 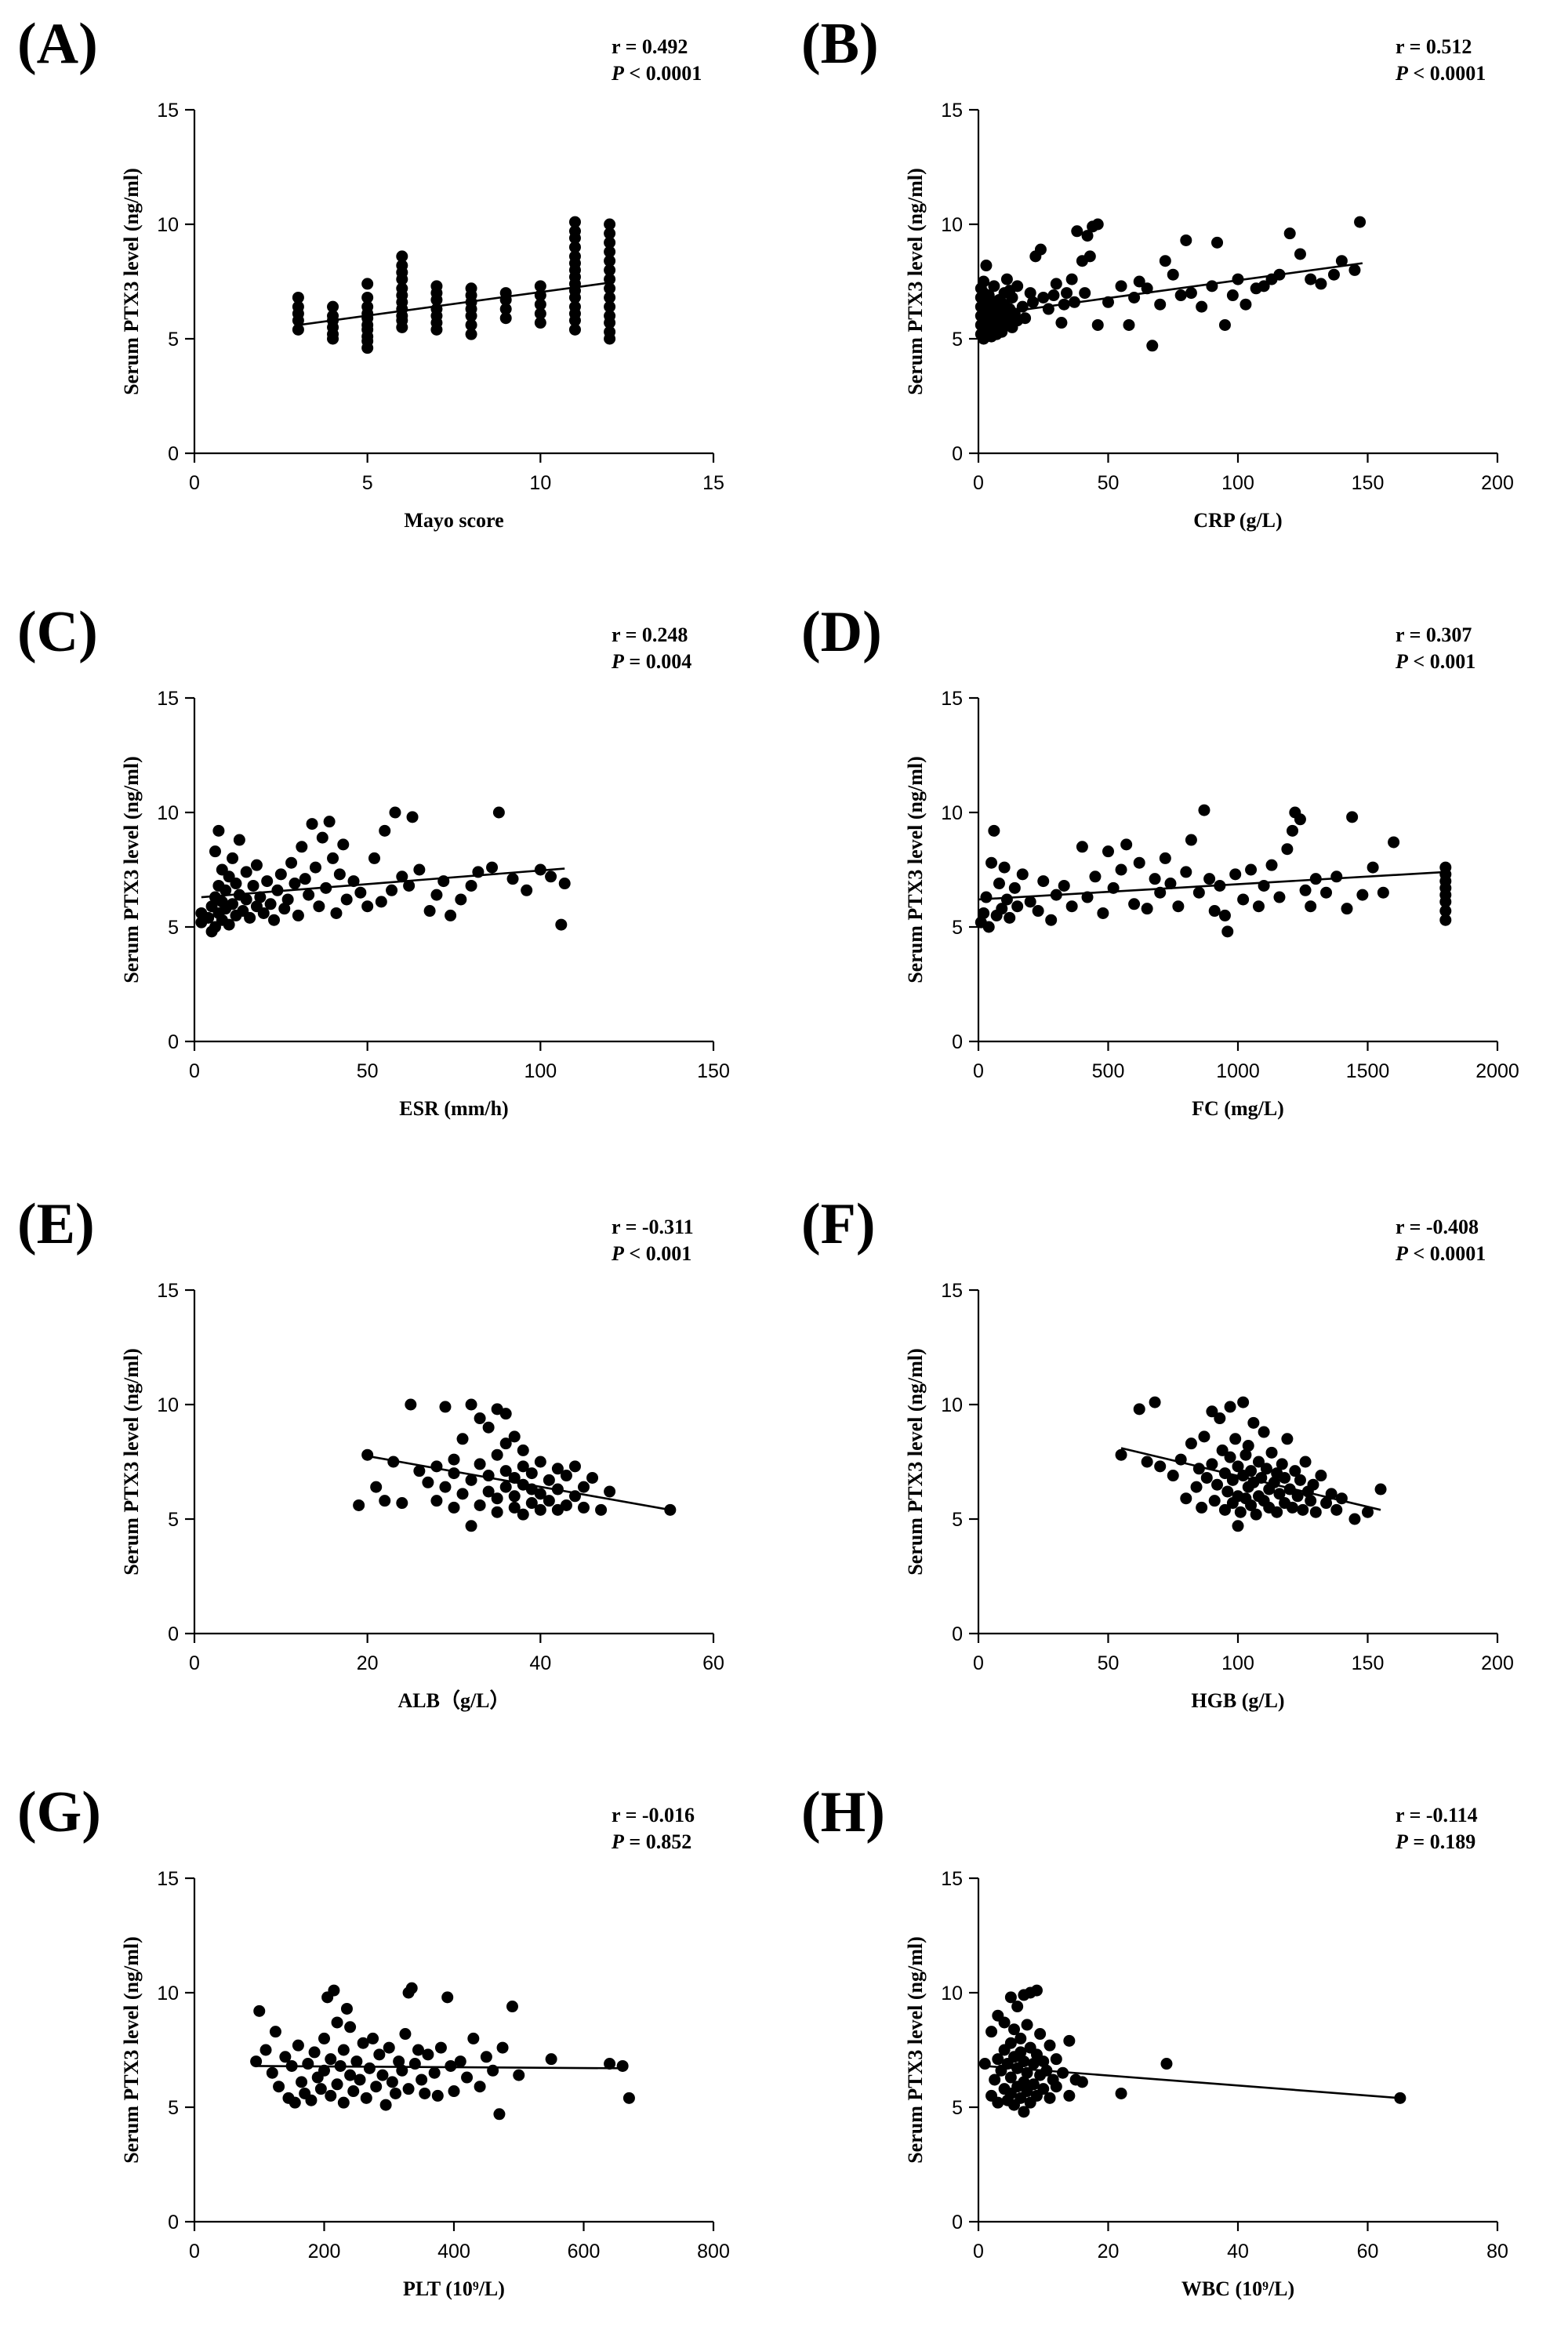 What do you see at coordinates (168, 1879) in the screenshot?
I see `y-tick-label: 15` at bounding box center [168, 1879].